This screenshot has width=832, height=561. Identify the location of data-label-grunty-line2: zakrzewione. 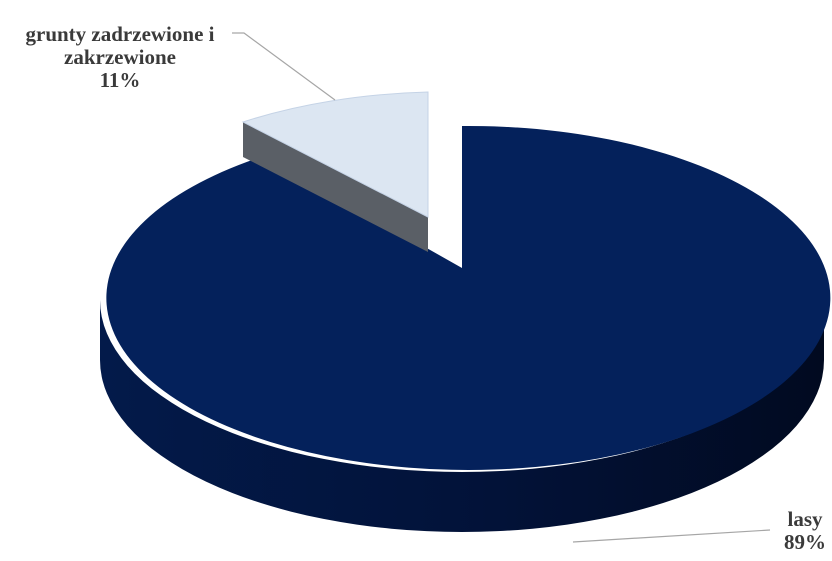
(120, 57).